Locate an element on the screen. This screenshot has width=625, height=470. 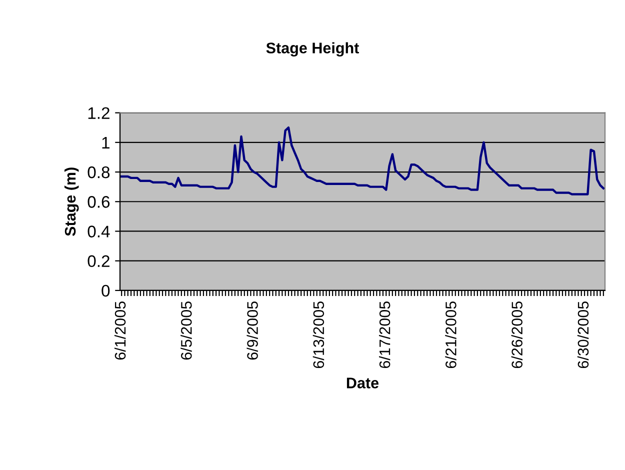
x-tick-label: 6/1/2005 is located at coordinates (120, 331).